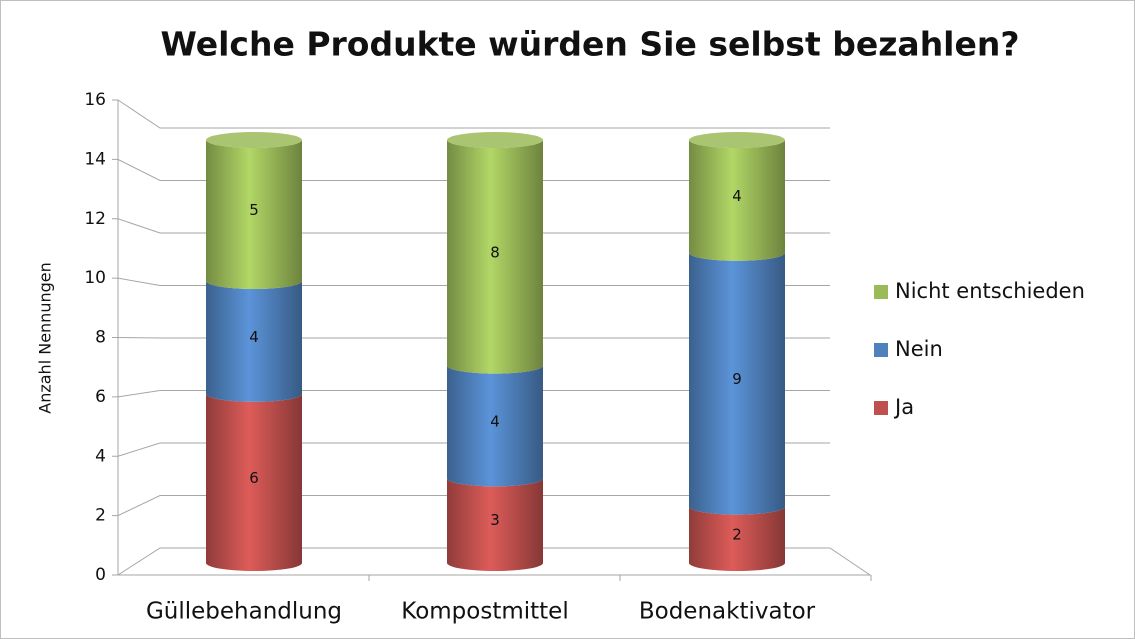  Describe the element at coordinates (100, 338) in the screenshot. I see `y-tick-label: 8` at that location.